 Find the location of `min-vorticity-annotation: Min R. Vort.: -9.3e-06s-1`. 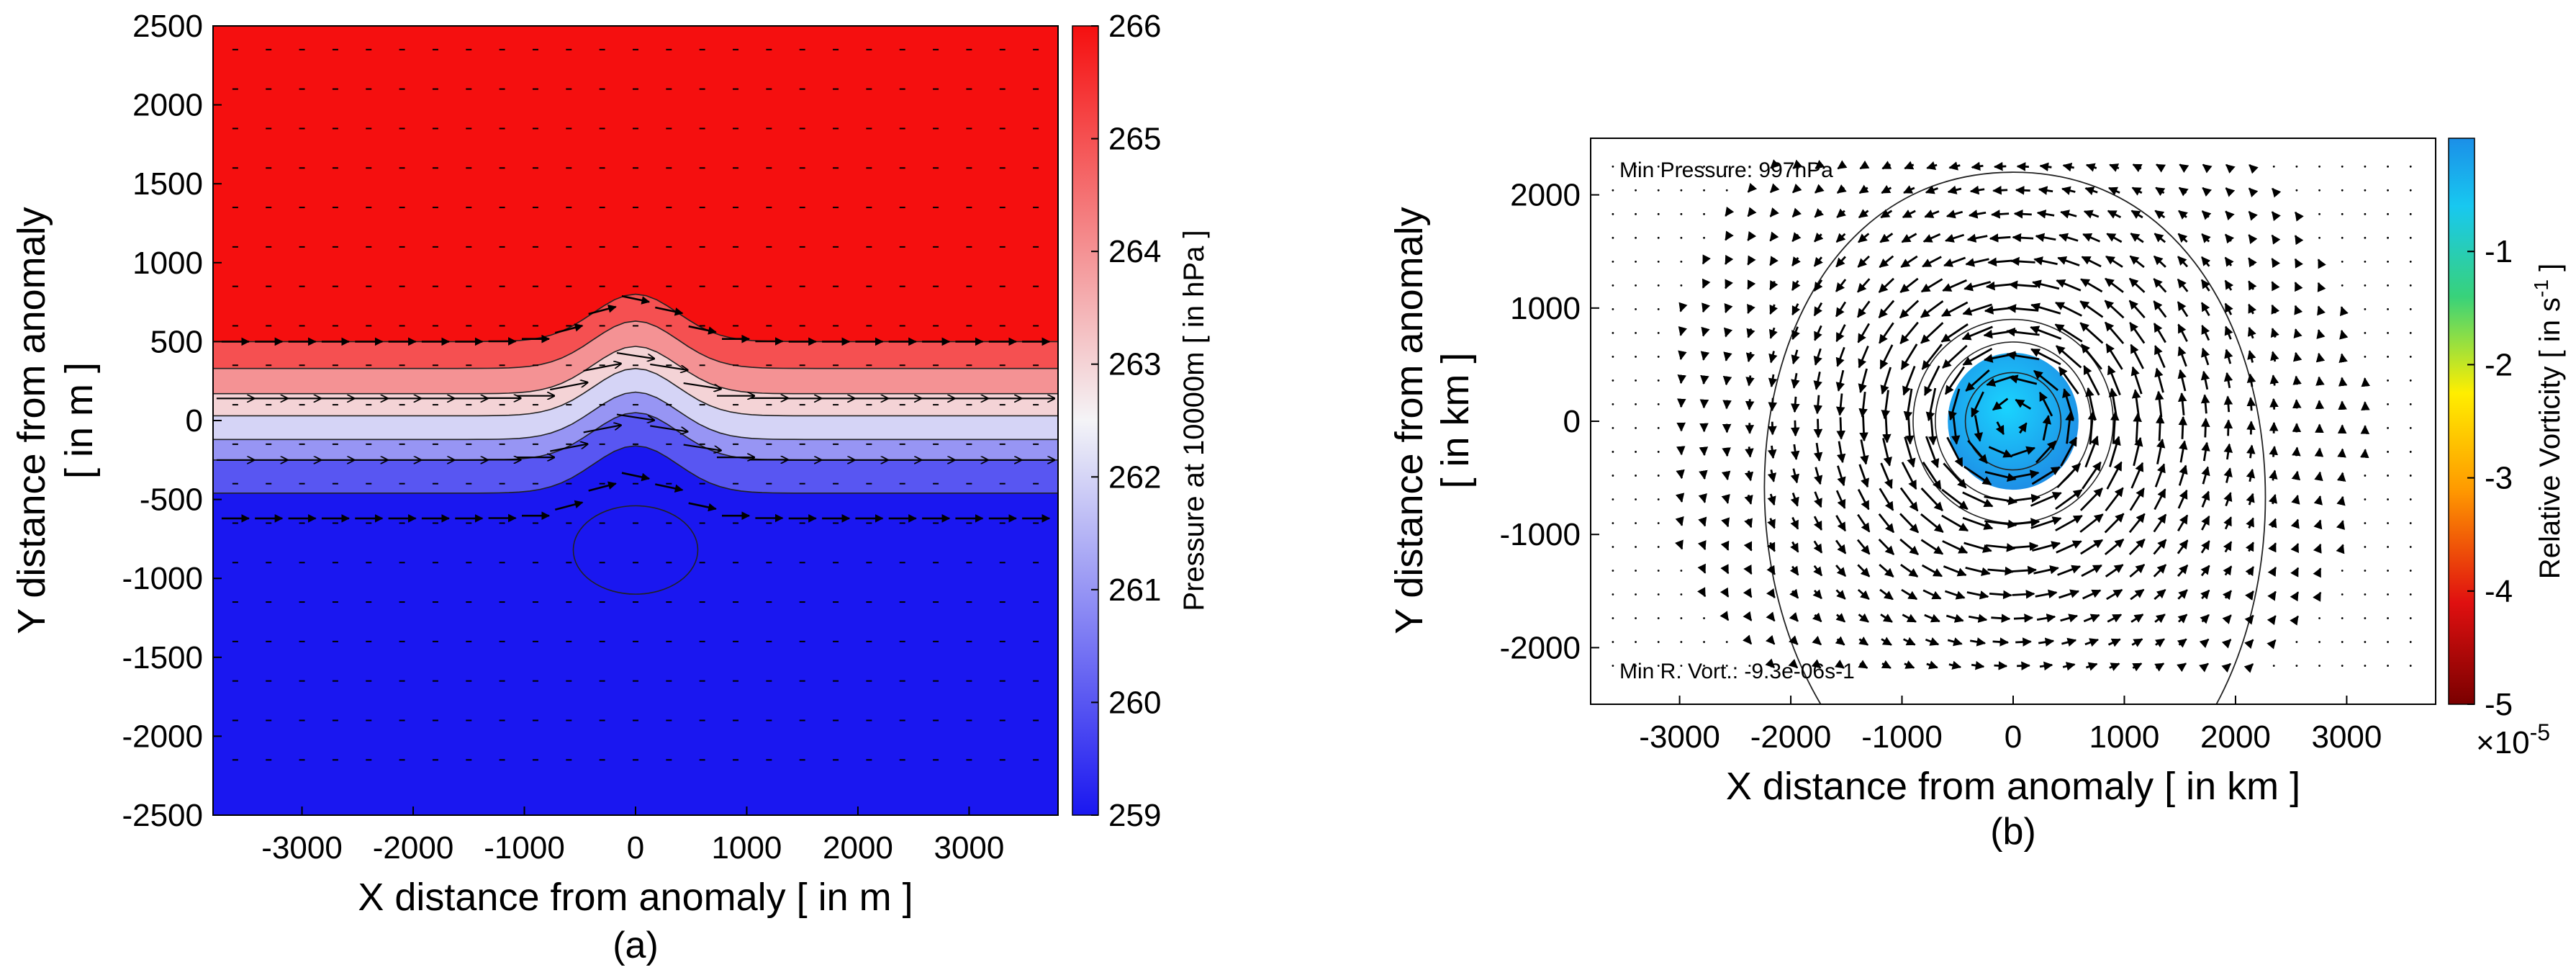

min-vorticity-annotation: Min R. Vort.: -9.3e-06s-1 is located at coordinates (1737, 671).